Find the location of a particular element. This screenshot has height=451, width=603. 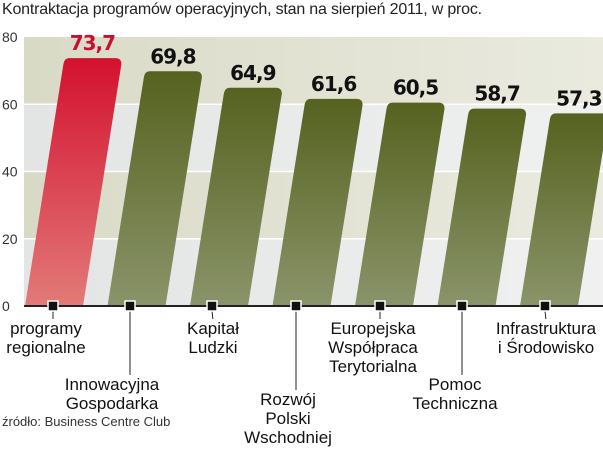

category-label-line: Innowacyjna is located at coordinates (112, 384).